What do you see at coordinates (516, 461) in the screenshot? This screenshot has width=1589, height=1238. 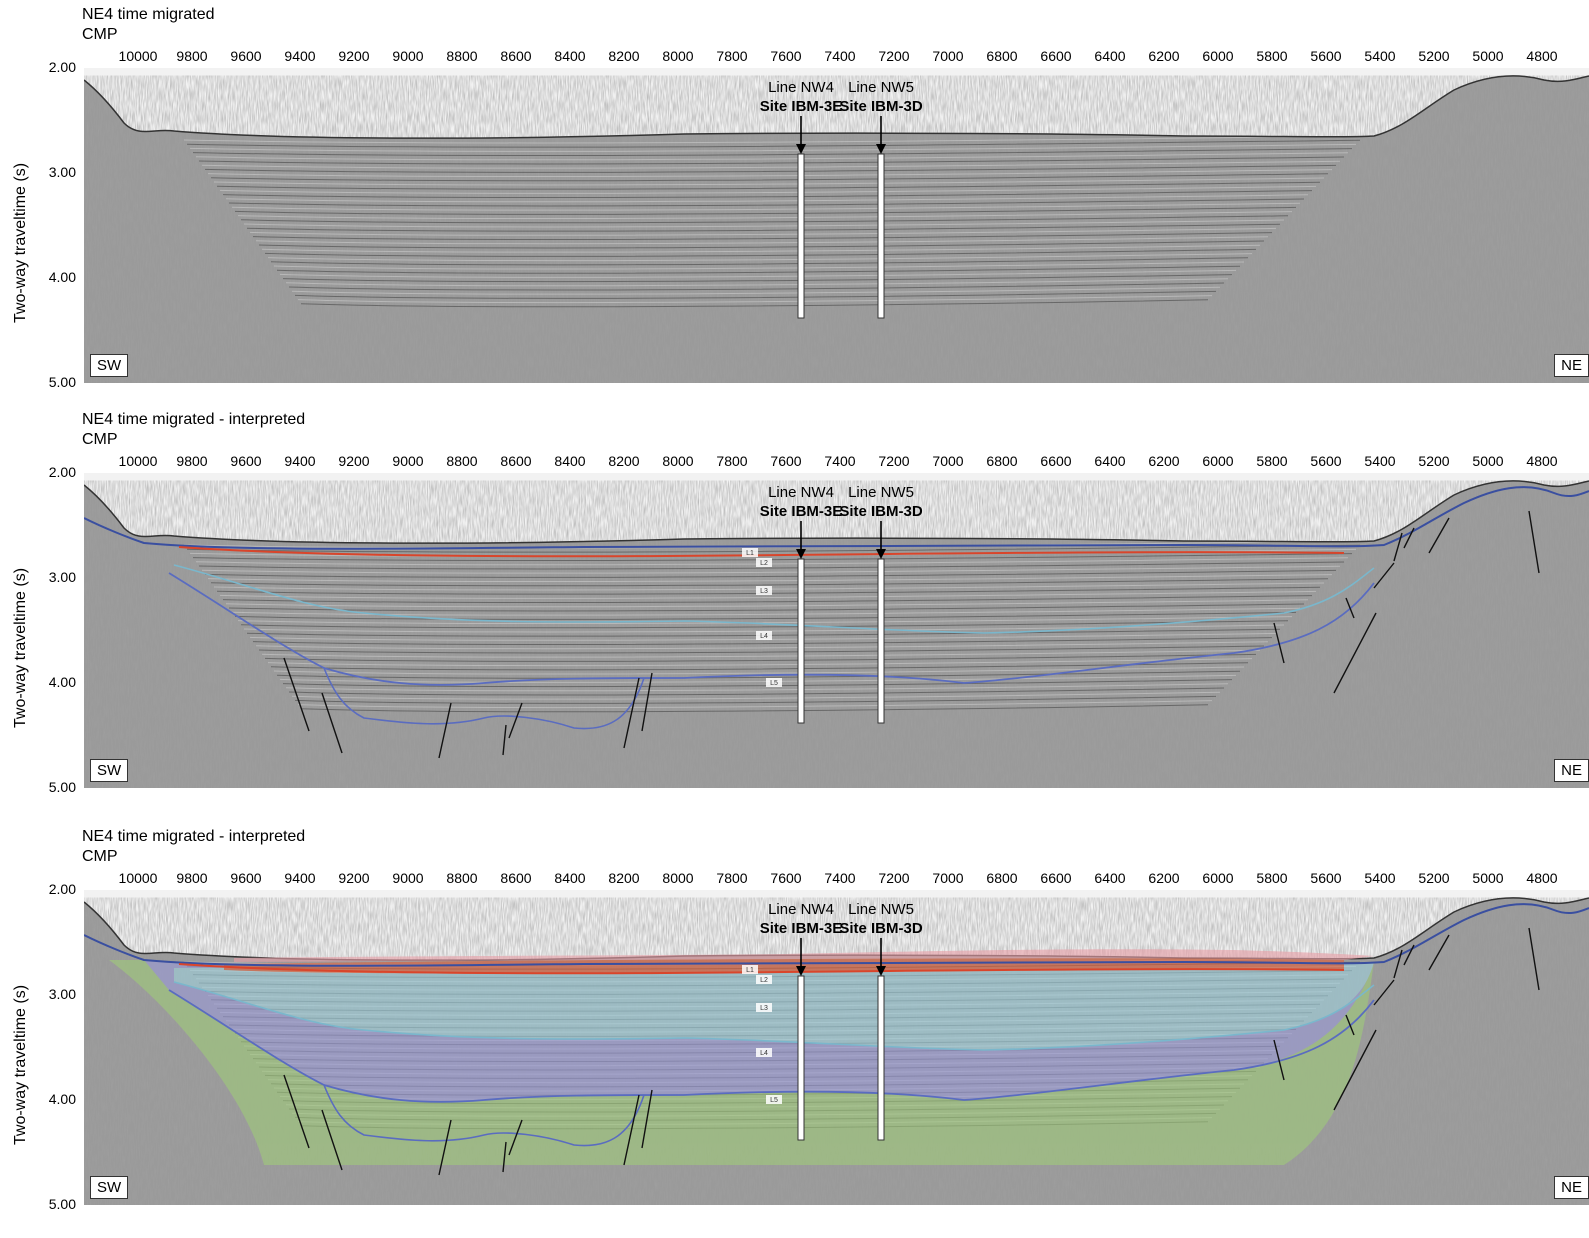 I see `x-tick-label: 8600` at bounding box center [516, 461].